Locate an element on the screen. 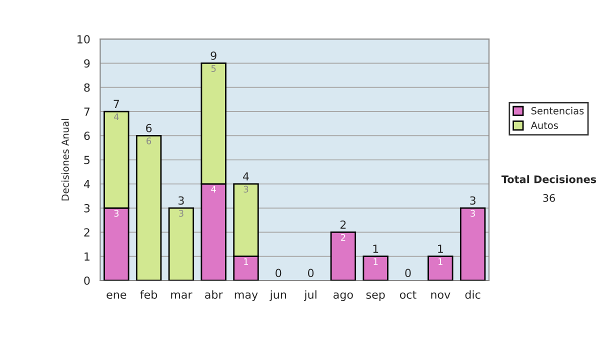 This screenshot has height=340, width=600. x-tick-label: jul is located at coordinates (310, 295).